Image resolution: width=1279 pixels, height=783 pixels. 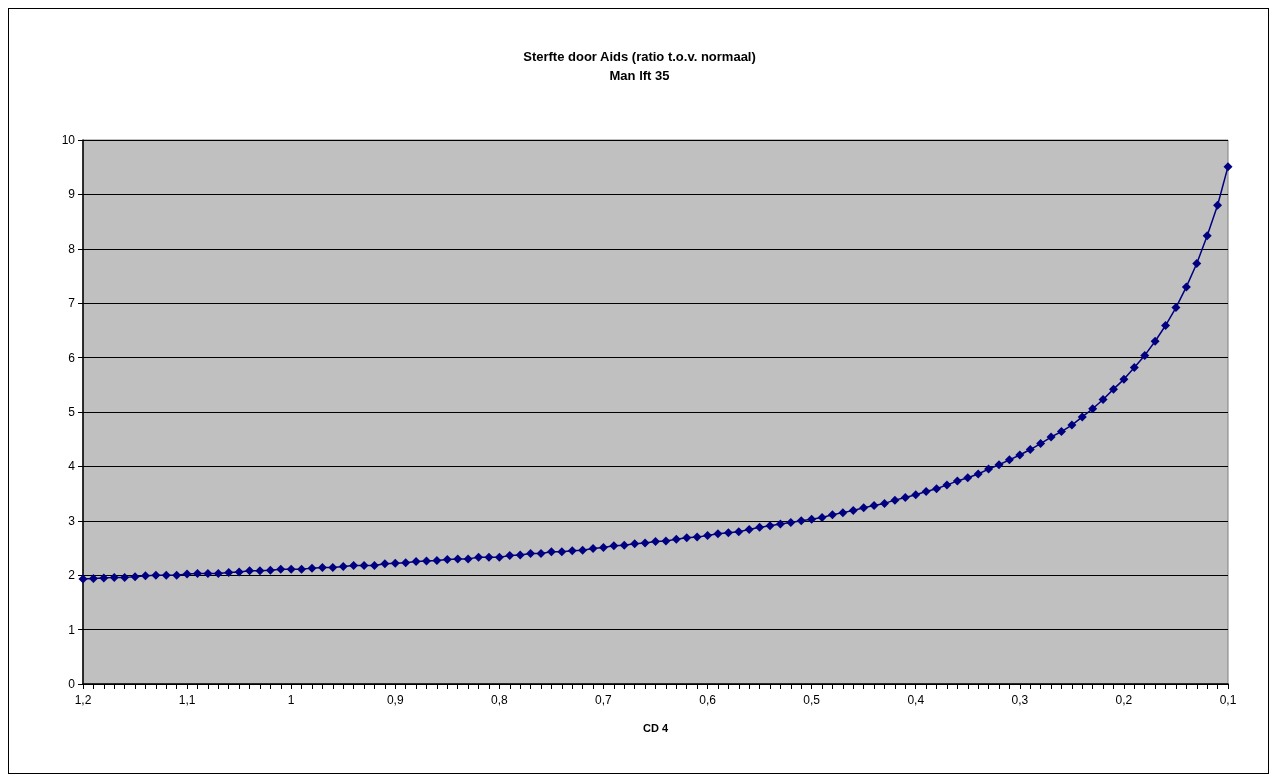 I want to click on y-tick-label: 5, so click(x=72, y=412).